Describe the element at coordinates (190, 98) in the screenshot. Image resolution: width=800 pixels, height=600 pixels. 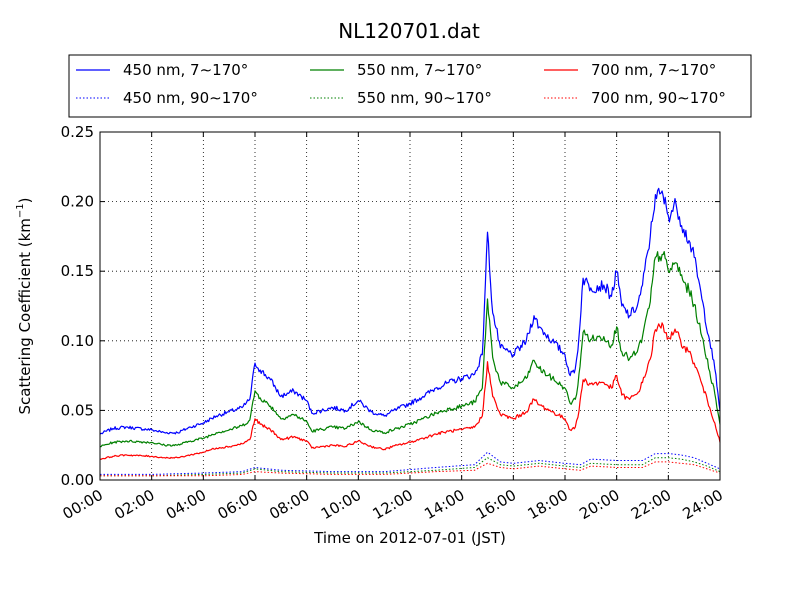
I see `legend-label: 450 nm, 90∼170°` at that location.